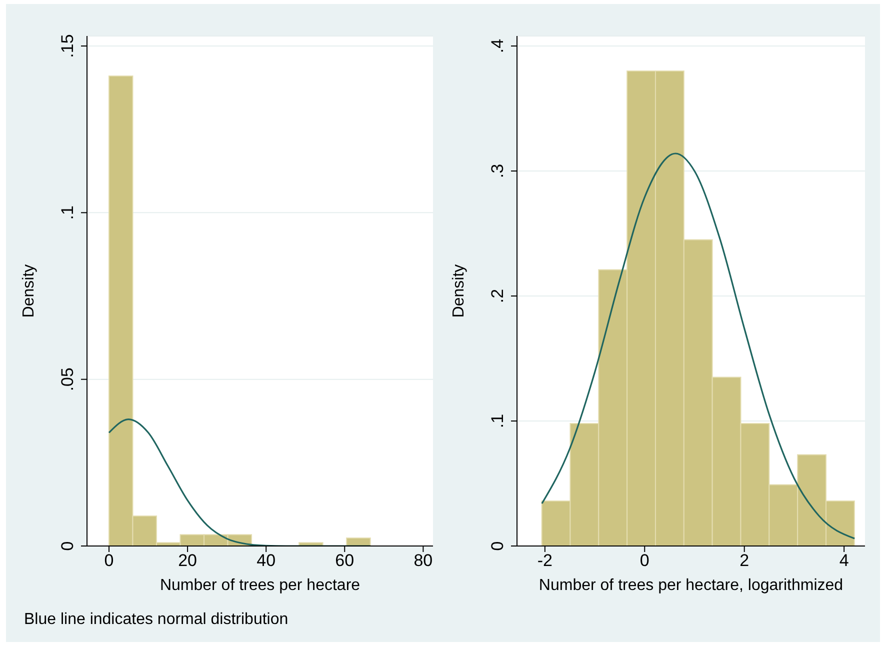 The height and width of the screenshot is (650, 884). I want to click on x-tick-label: 2, so click(745, 560).